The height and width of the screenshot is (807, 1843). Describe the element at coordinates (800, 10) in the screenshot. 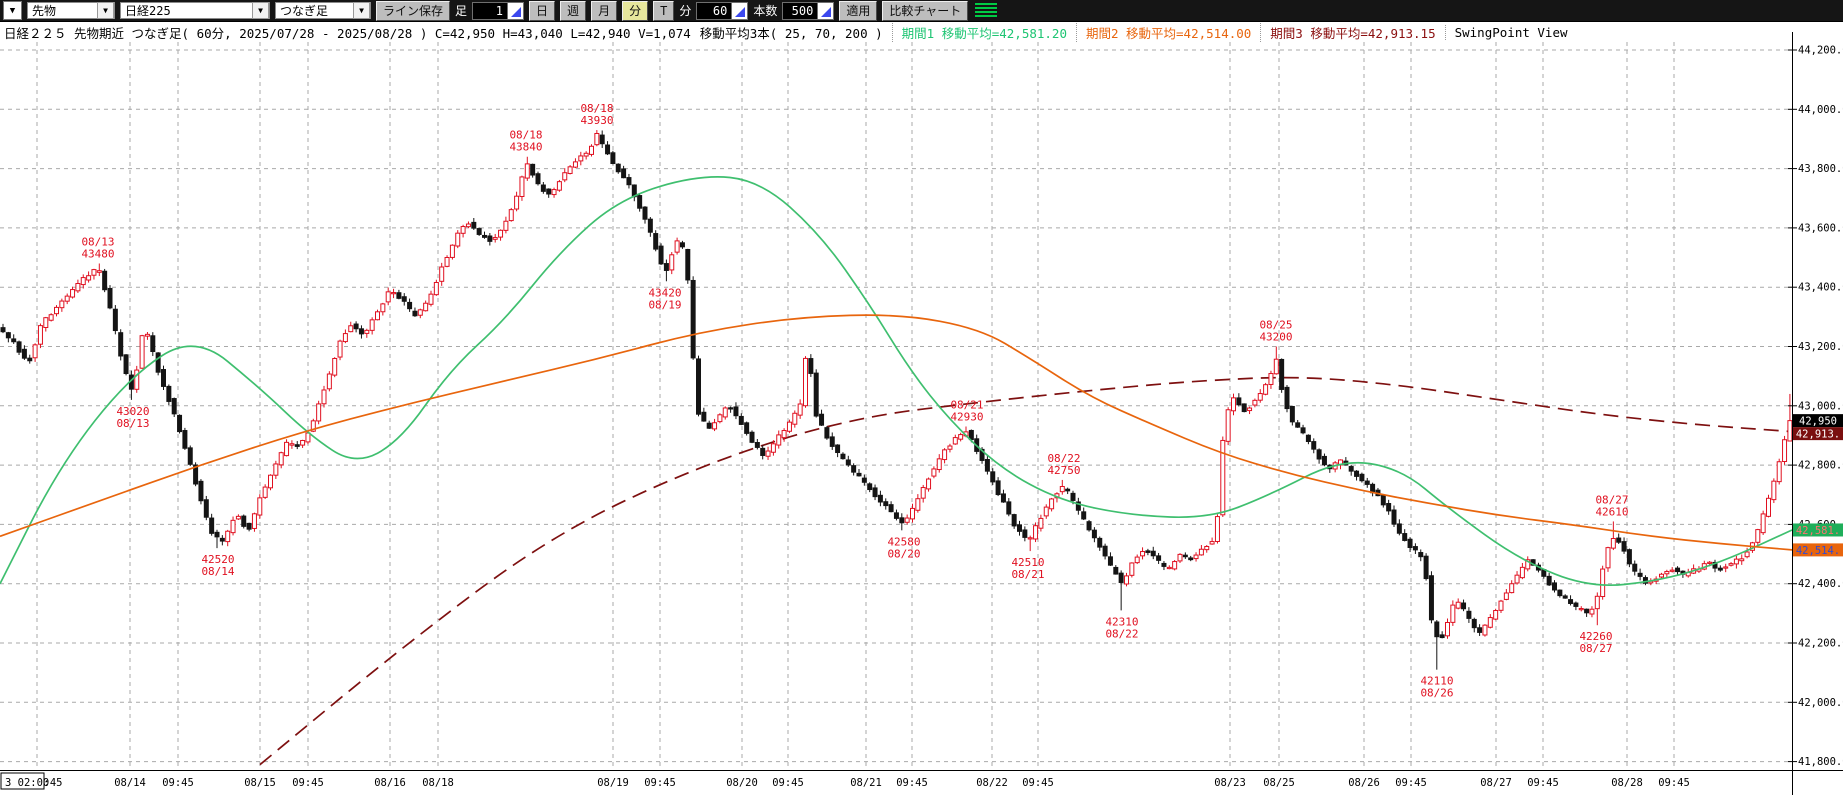

I see `bar-count-spinner-value: 500` at that location.